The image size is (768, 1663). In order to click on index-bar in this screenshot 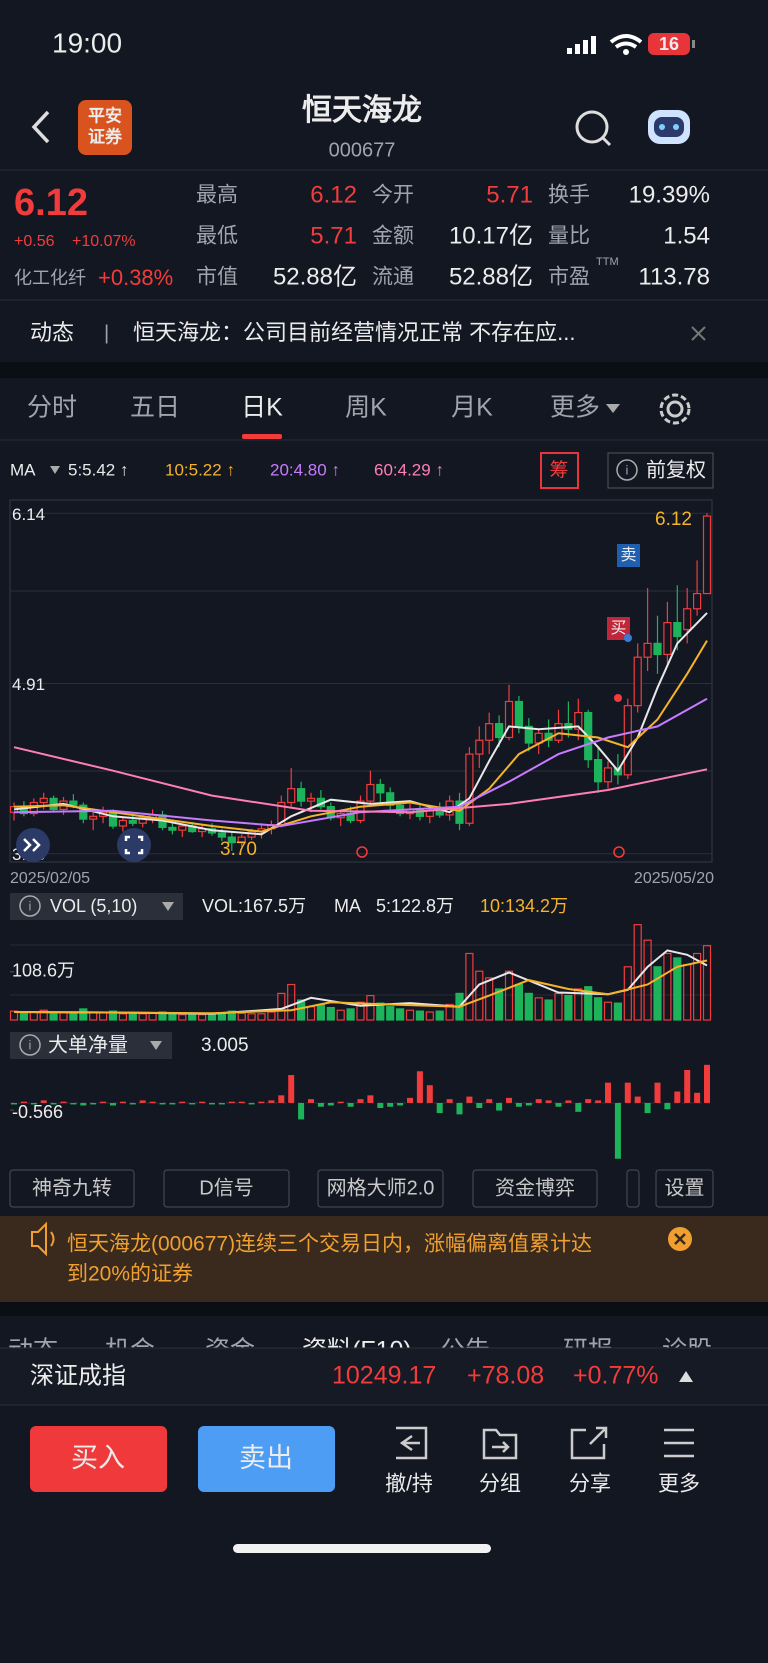, I will do `click(384, 1376)`.